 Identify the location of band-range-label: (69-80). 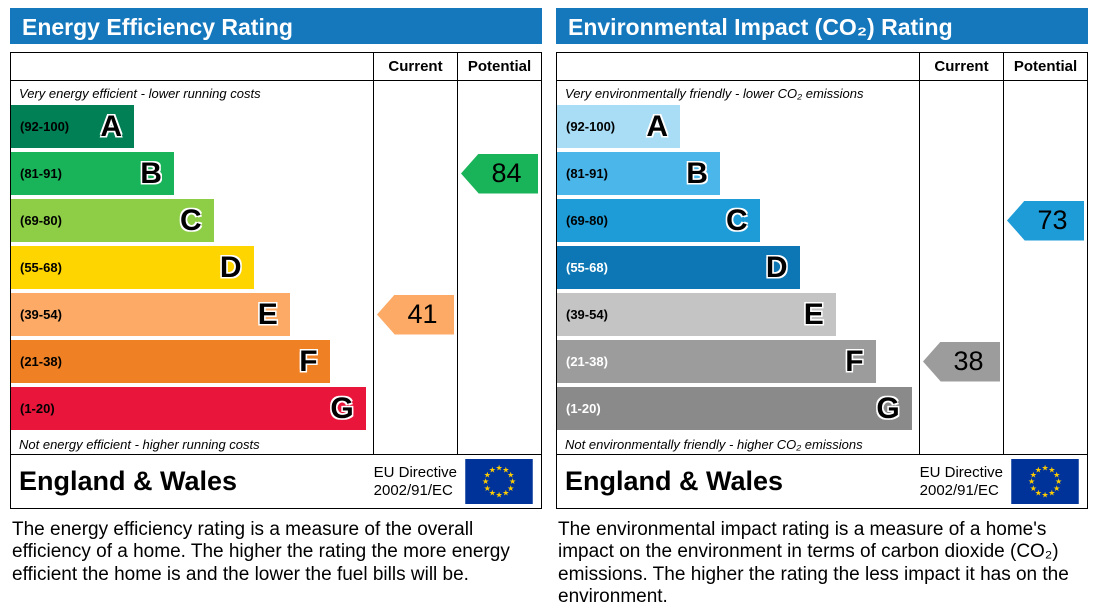
(41, 220).